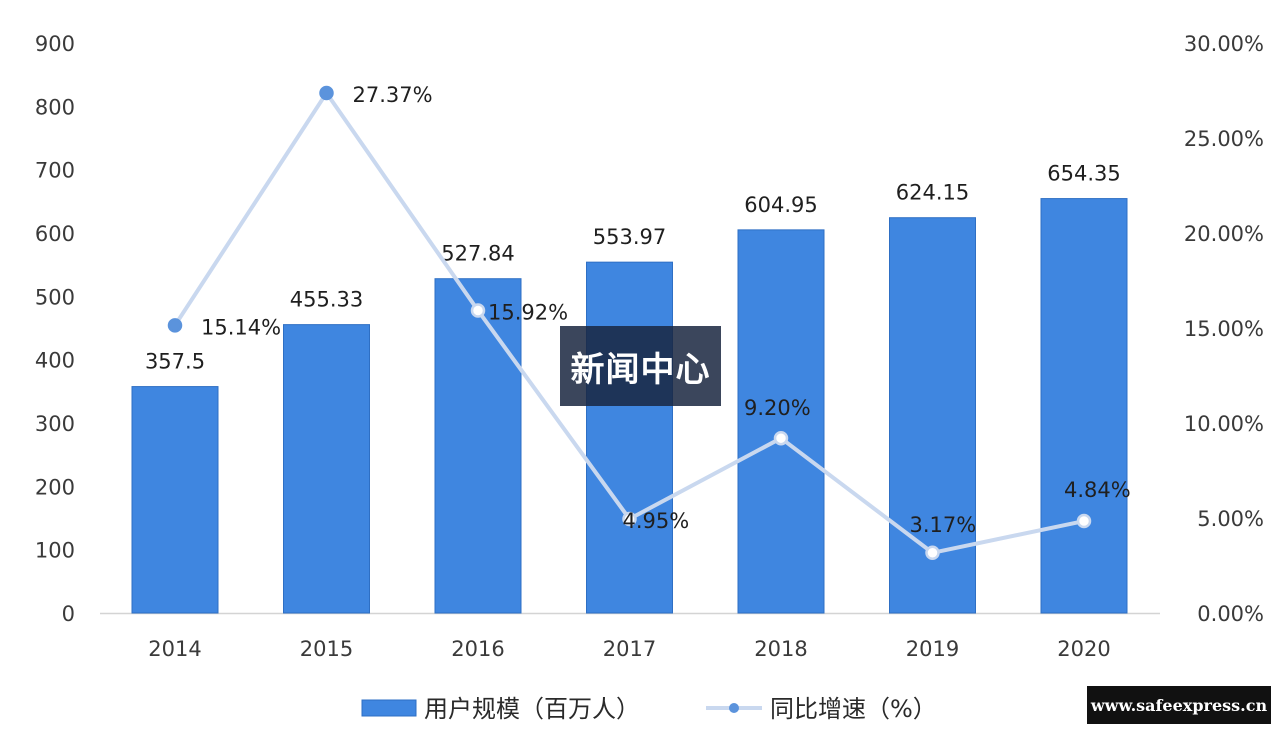  I want to click on bar-value-label: 654.35, so click(1083, 174).